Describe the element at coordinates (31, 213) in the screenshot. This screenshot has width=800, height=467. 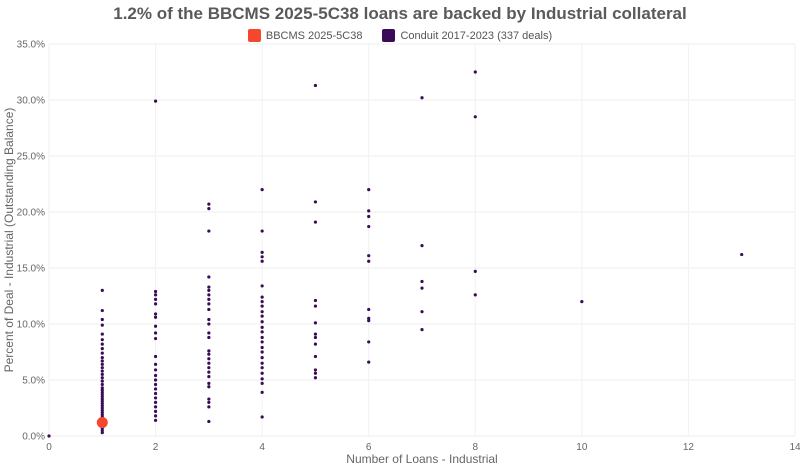
I see `y-tick-label: 20.0%` at that location.